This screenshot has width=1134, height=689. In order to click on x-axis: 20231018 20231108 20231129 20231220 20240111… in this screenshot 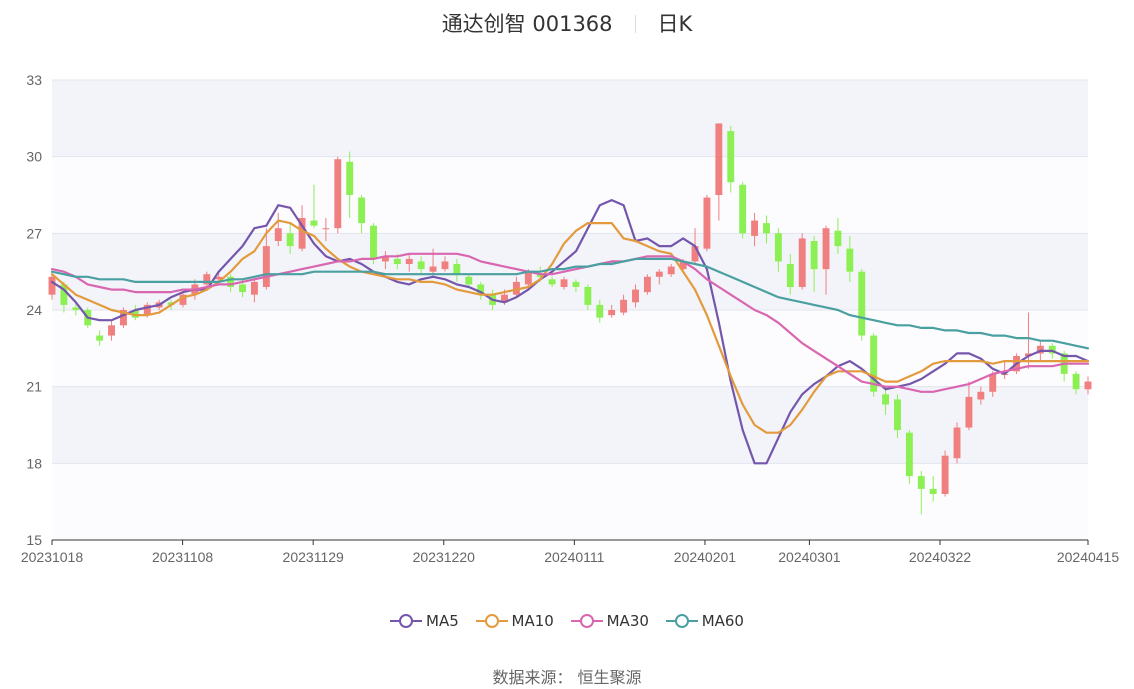, I will do `click(570, 552)`.